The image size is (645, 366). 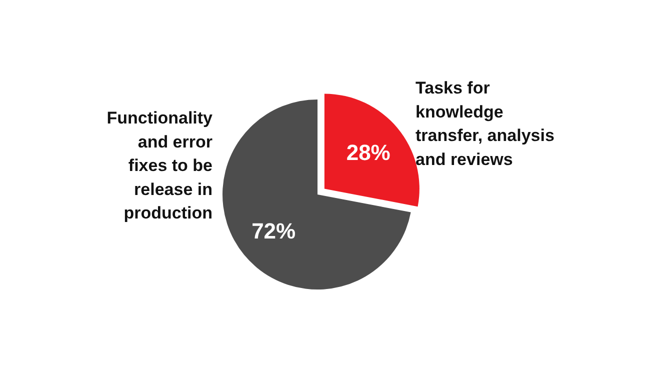 I want to click on data-label: 72%, so click(x=274, y=231).